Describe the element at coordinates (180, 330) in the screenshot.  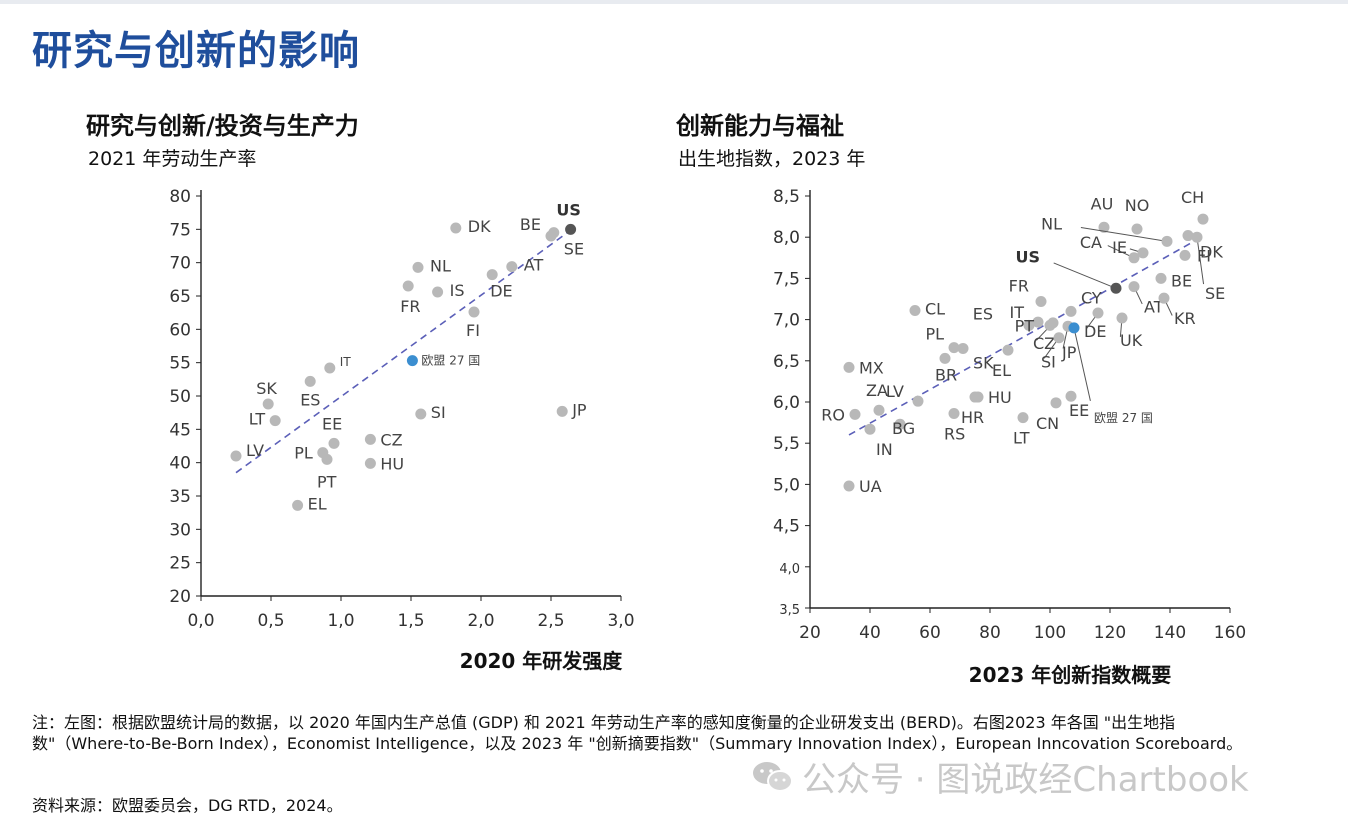
I see `y-tick-label: 60` at that location.